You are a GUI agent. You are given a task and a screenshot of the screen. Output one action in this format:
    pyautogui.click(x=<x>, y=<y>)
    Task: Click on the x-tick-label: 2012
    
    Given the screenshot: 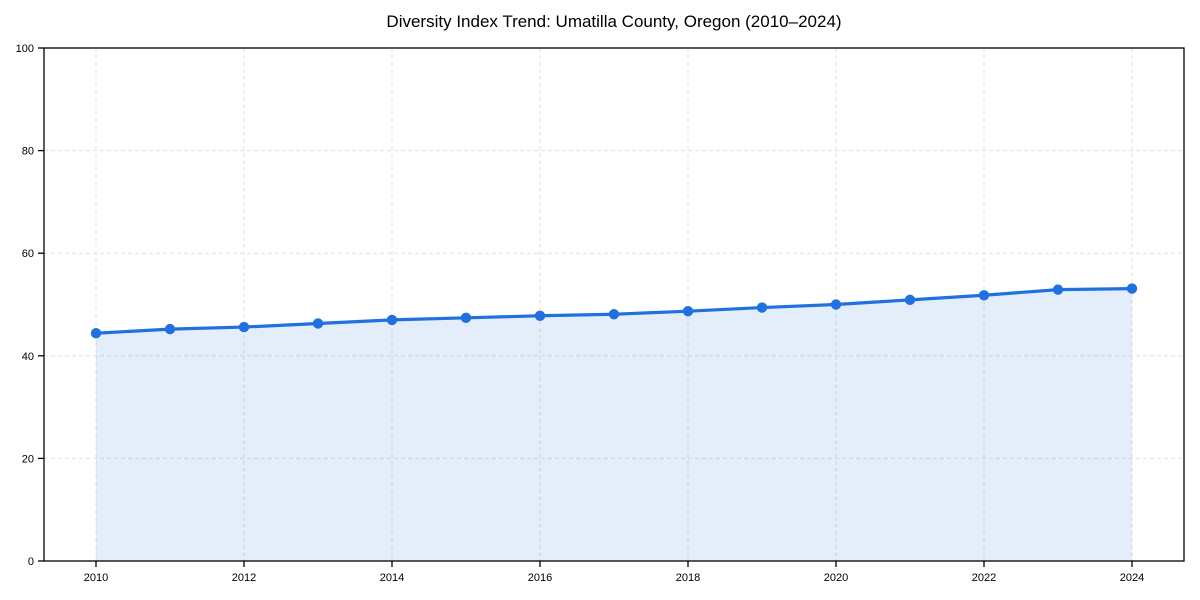 What is the action you would take?
    pyautogui.click(x=244, y=578)
    